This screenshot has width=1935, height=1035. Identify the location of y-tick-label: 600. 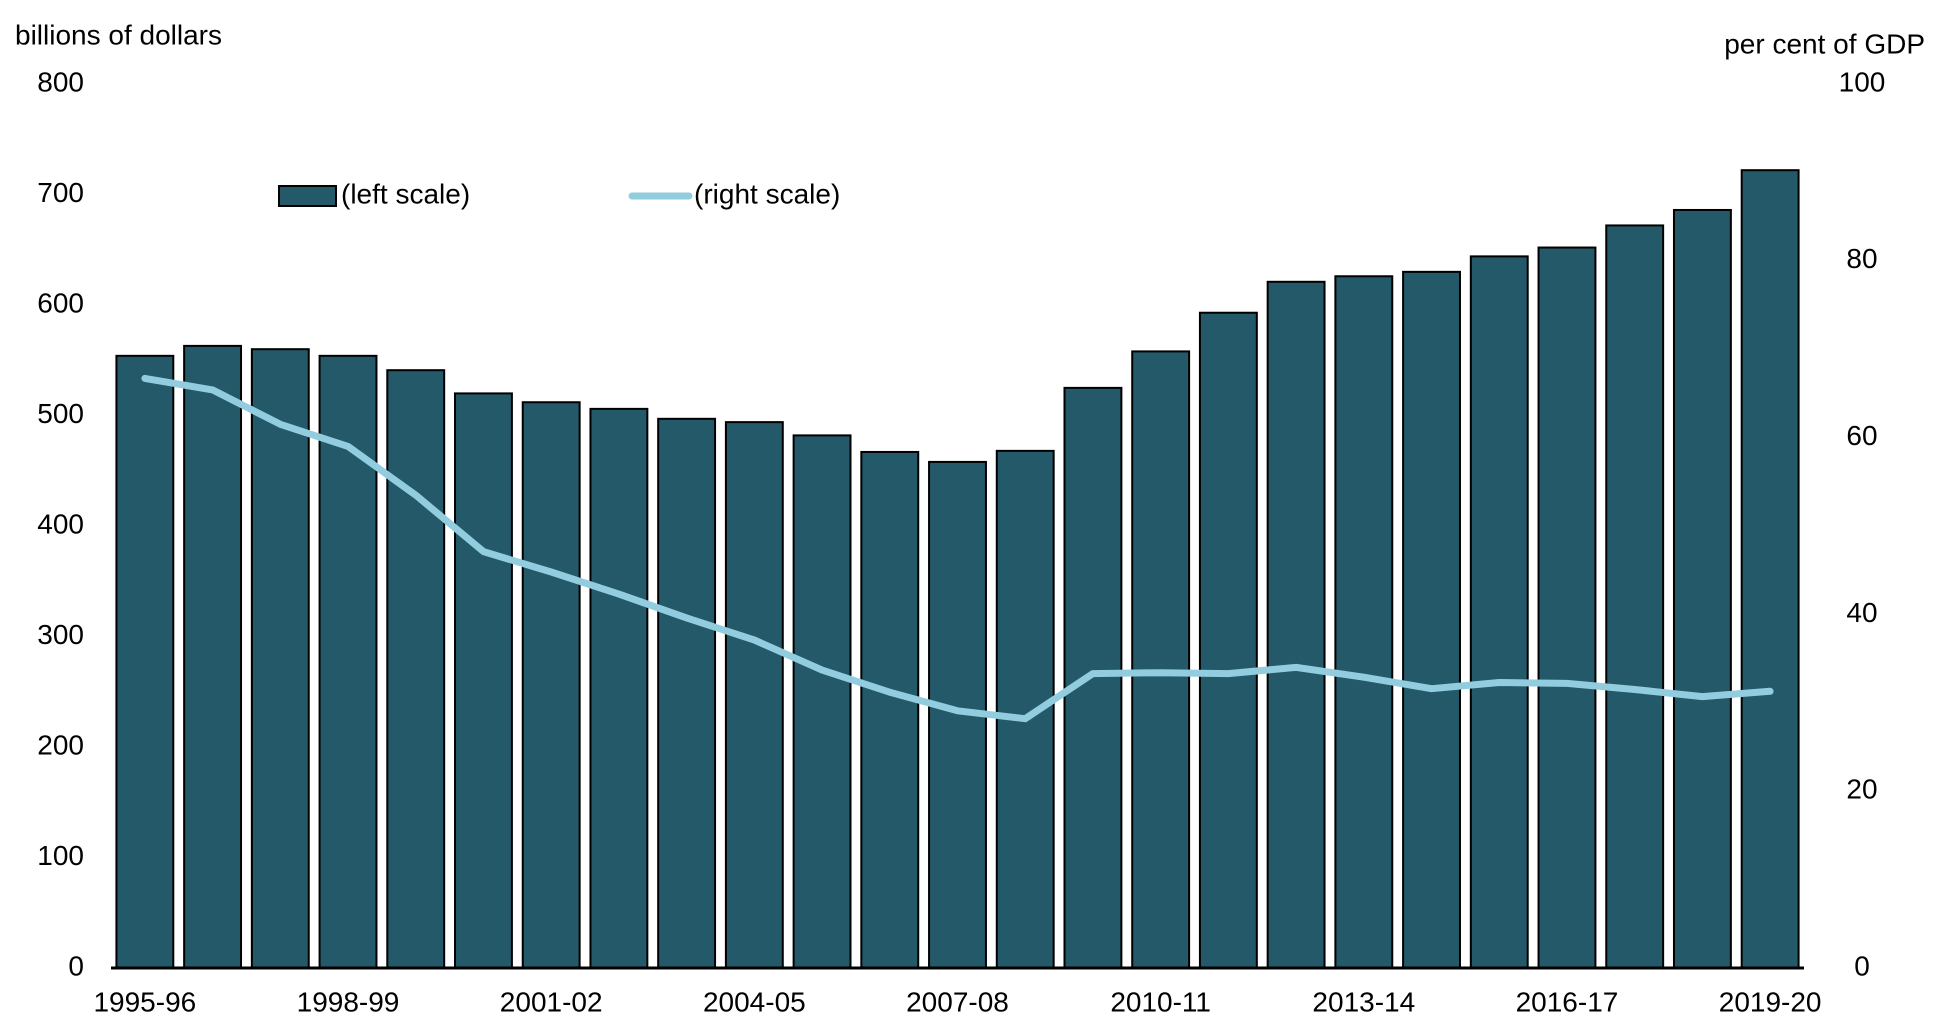
(60, 302).